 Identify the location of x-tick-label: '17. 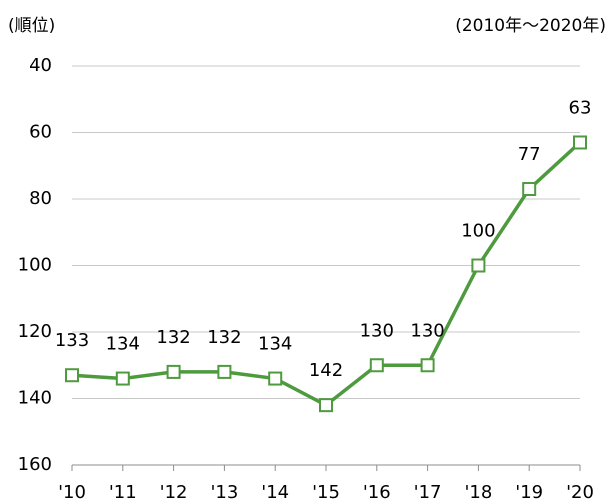
(428, 492).